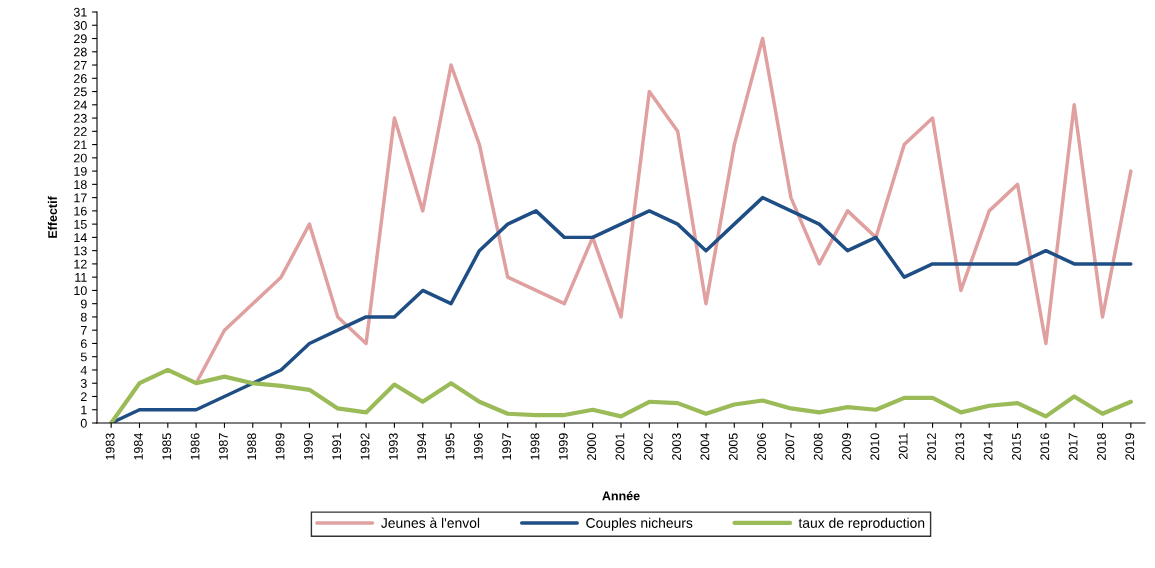 Image resolution: width=1155 pixels, height=568 pixels. I want to click on y-tick-label: 29, so click(80, 39).